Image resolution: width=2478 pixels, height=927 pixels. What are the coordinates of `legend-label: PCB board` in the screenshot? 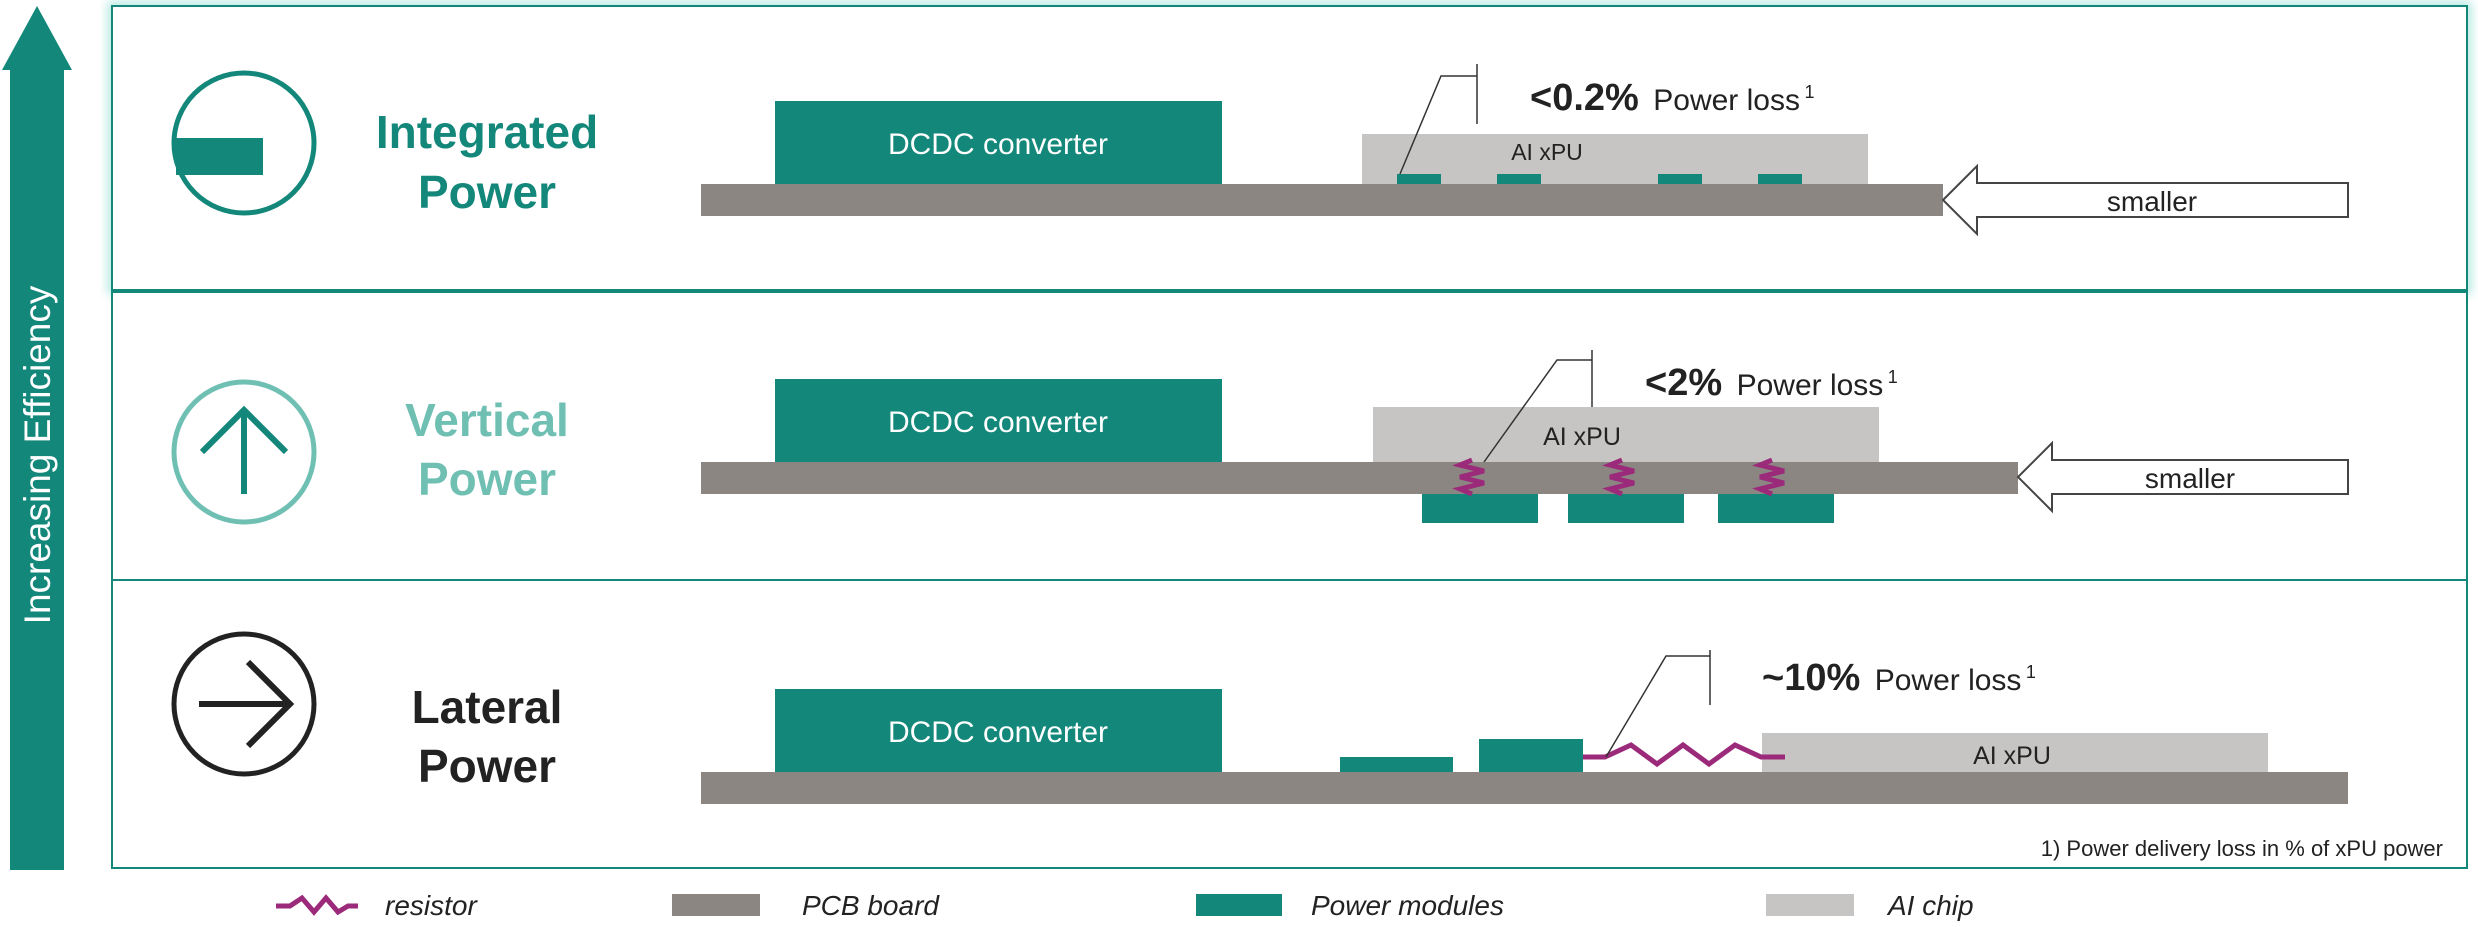 It's located at (871, 905).